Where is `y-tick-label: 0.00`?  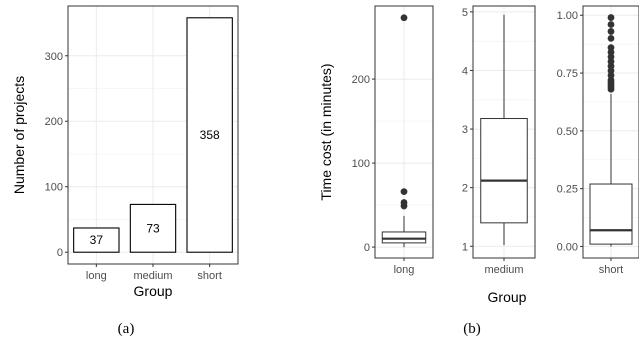
y-tick-label: 0.00 is located at coordinates (567, 247).